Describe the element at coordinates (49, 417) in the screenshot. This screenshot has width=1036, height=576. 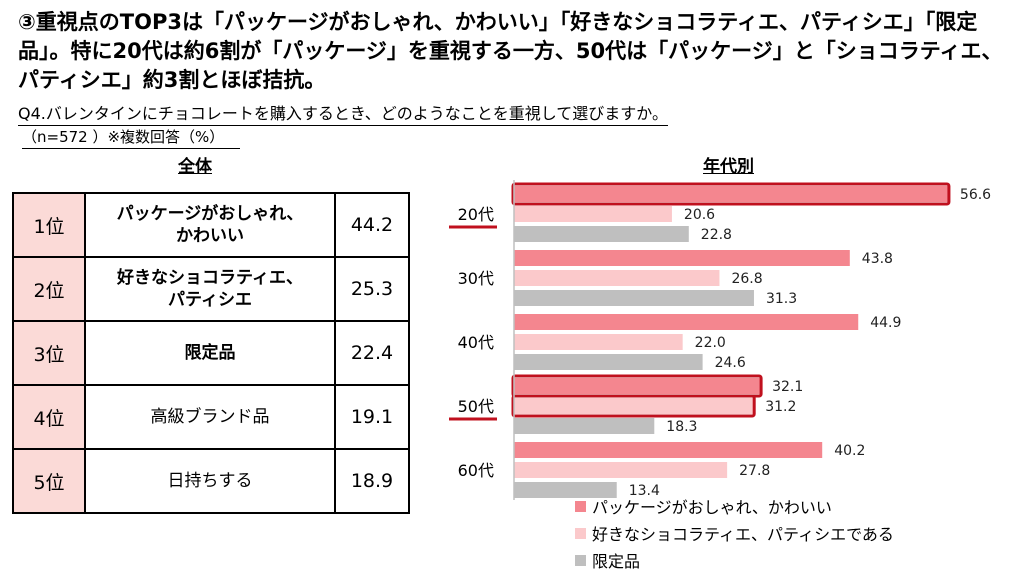
I see `rank-label: 4位` at that location.